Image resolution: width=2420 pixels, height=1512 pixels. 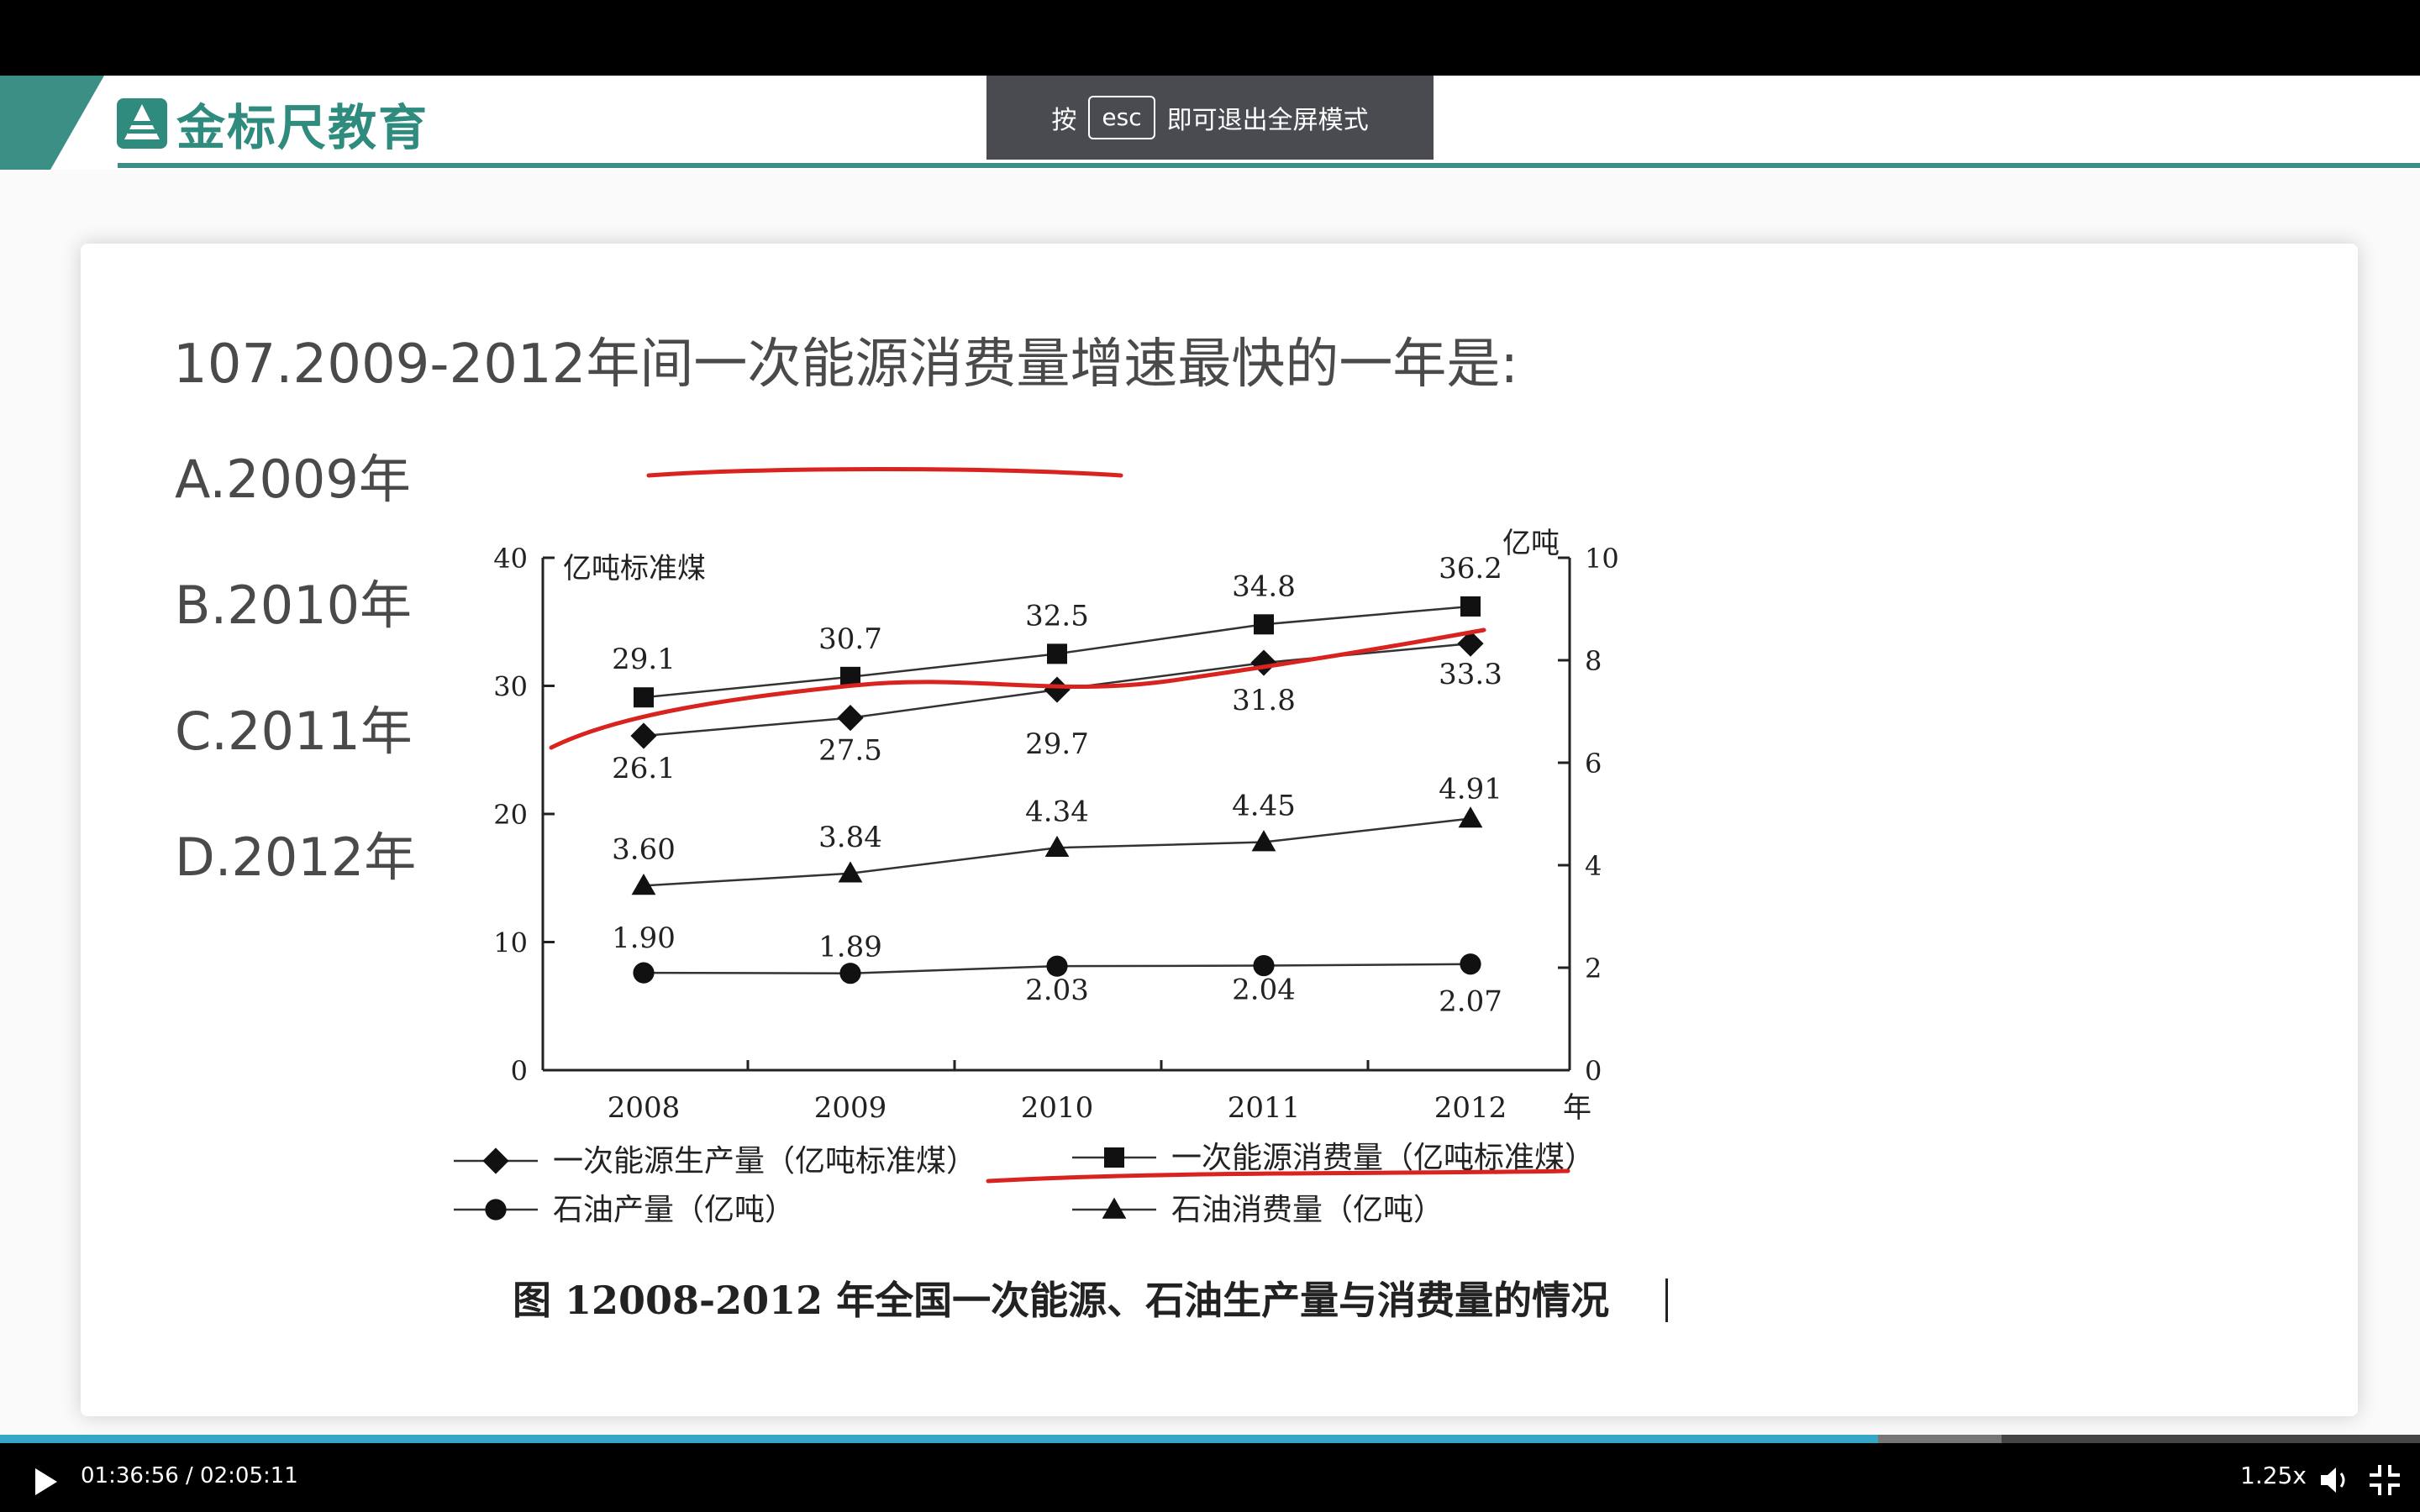 What do you see at coordinates (2273, 1475) in the screenshot?
I see `playback-speed-button: 1.25x` at bounding box center [2273, 1475].